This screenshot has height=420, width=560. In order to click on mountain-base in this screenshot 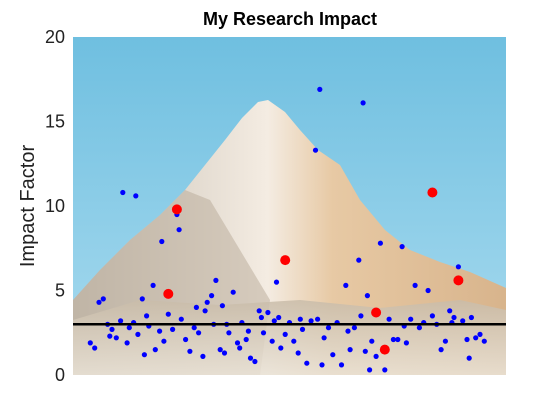, I will do `click(289, 337)`.